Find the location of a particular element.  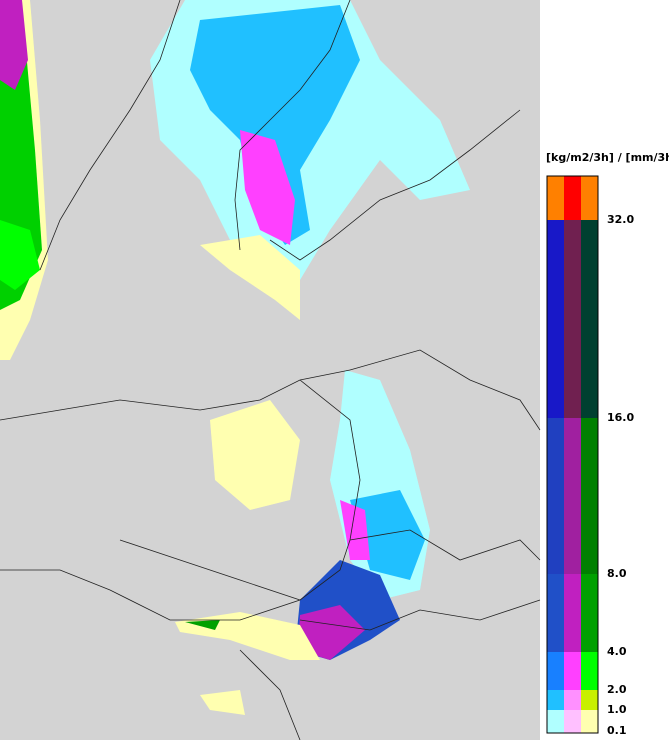

colorbar-label: 8.0 is located at coordinates (617, 573).